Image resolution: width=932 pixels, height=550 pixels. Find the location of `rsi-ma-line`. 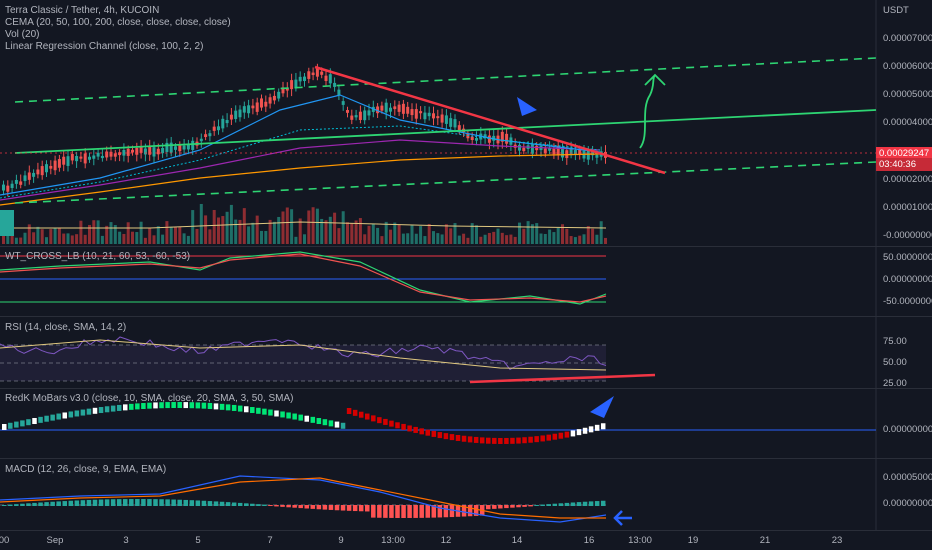

rsi-ma-line is located at coordinates (303, 355).